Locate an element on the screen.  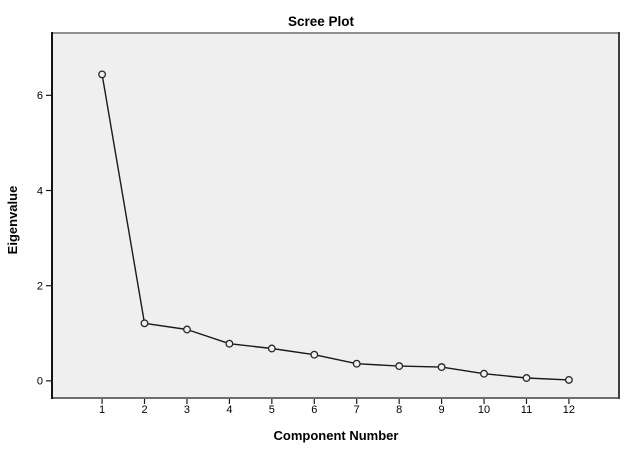
x-tick-label: 9 is located at coordinates (442, 410).